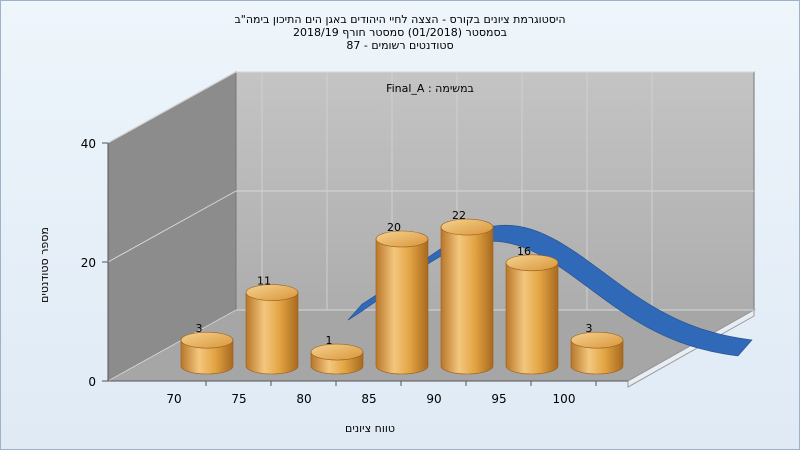 This screenshot has width=800, height=450. I want to click on y-tick-label: 40, so click(88, 144).